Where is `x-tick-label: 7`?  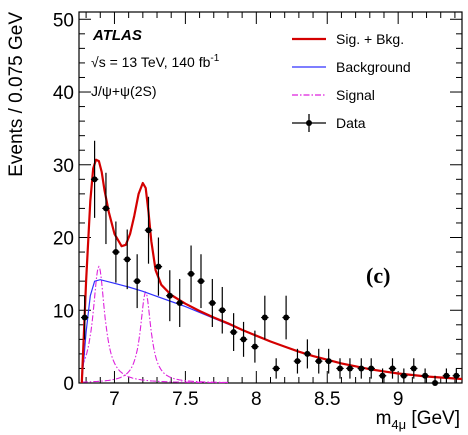
x-tick-label: 7 is located at coordinates (114, 399).